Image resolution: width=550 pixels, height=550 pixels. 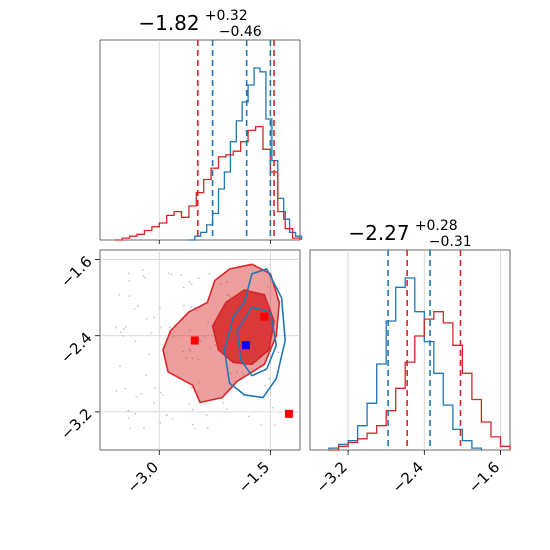 I want to click on title-param-1-minus: −0.46, so click(x=240, y=32).